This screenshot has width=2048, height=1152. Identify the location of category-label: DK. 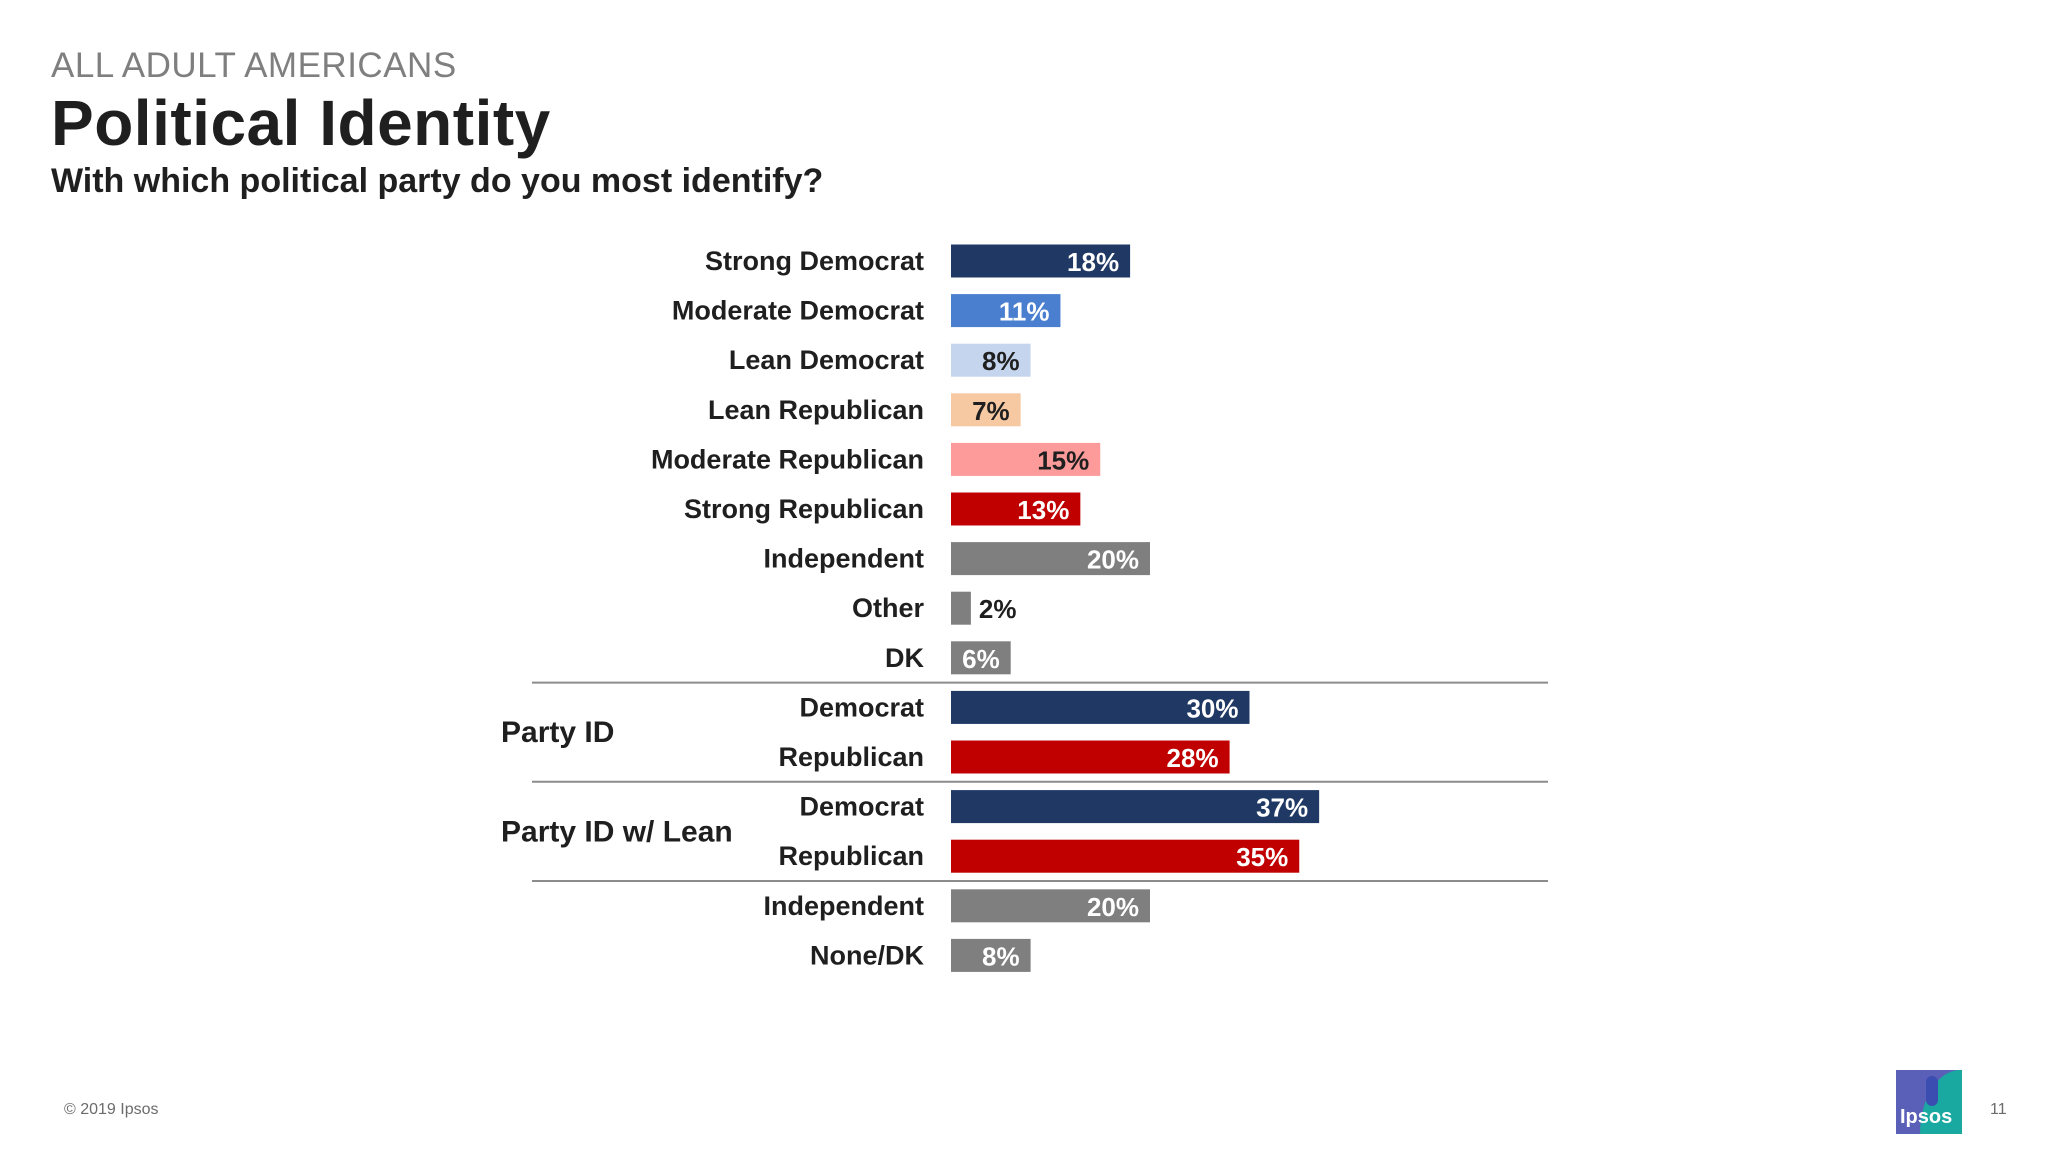
(904, 658).